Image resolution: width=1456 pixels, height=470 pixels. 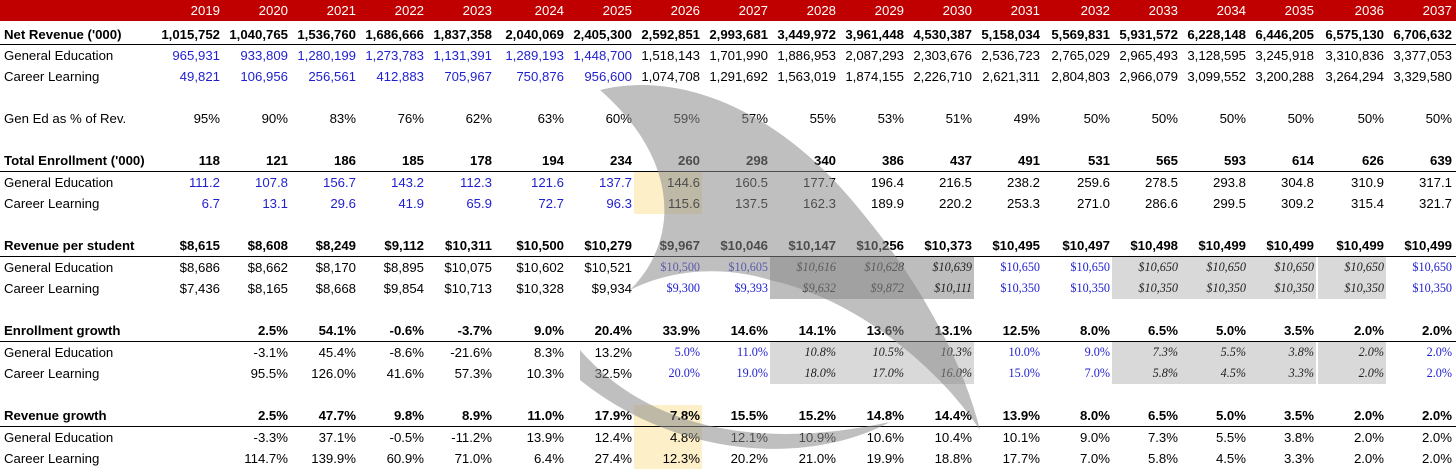 I want to click on table-cell: 10.9%, so click(x=817, y=437).